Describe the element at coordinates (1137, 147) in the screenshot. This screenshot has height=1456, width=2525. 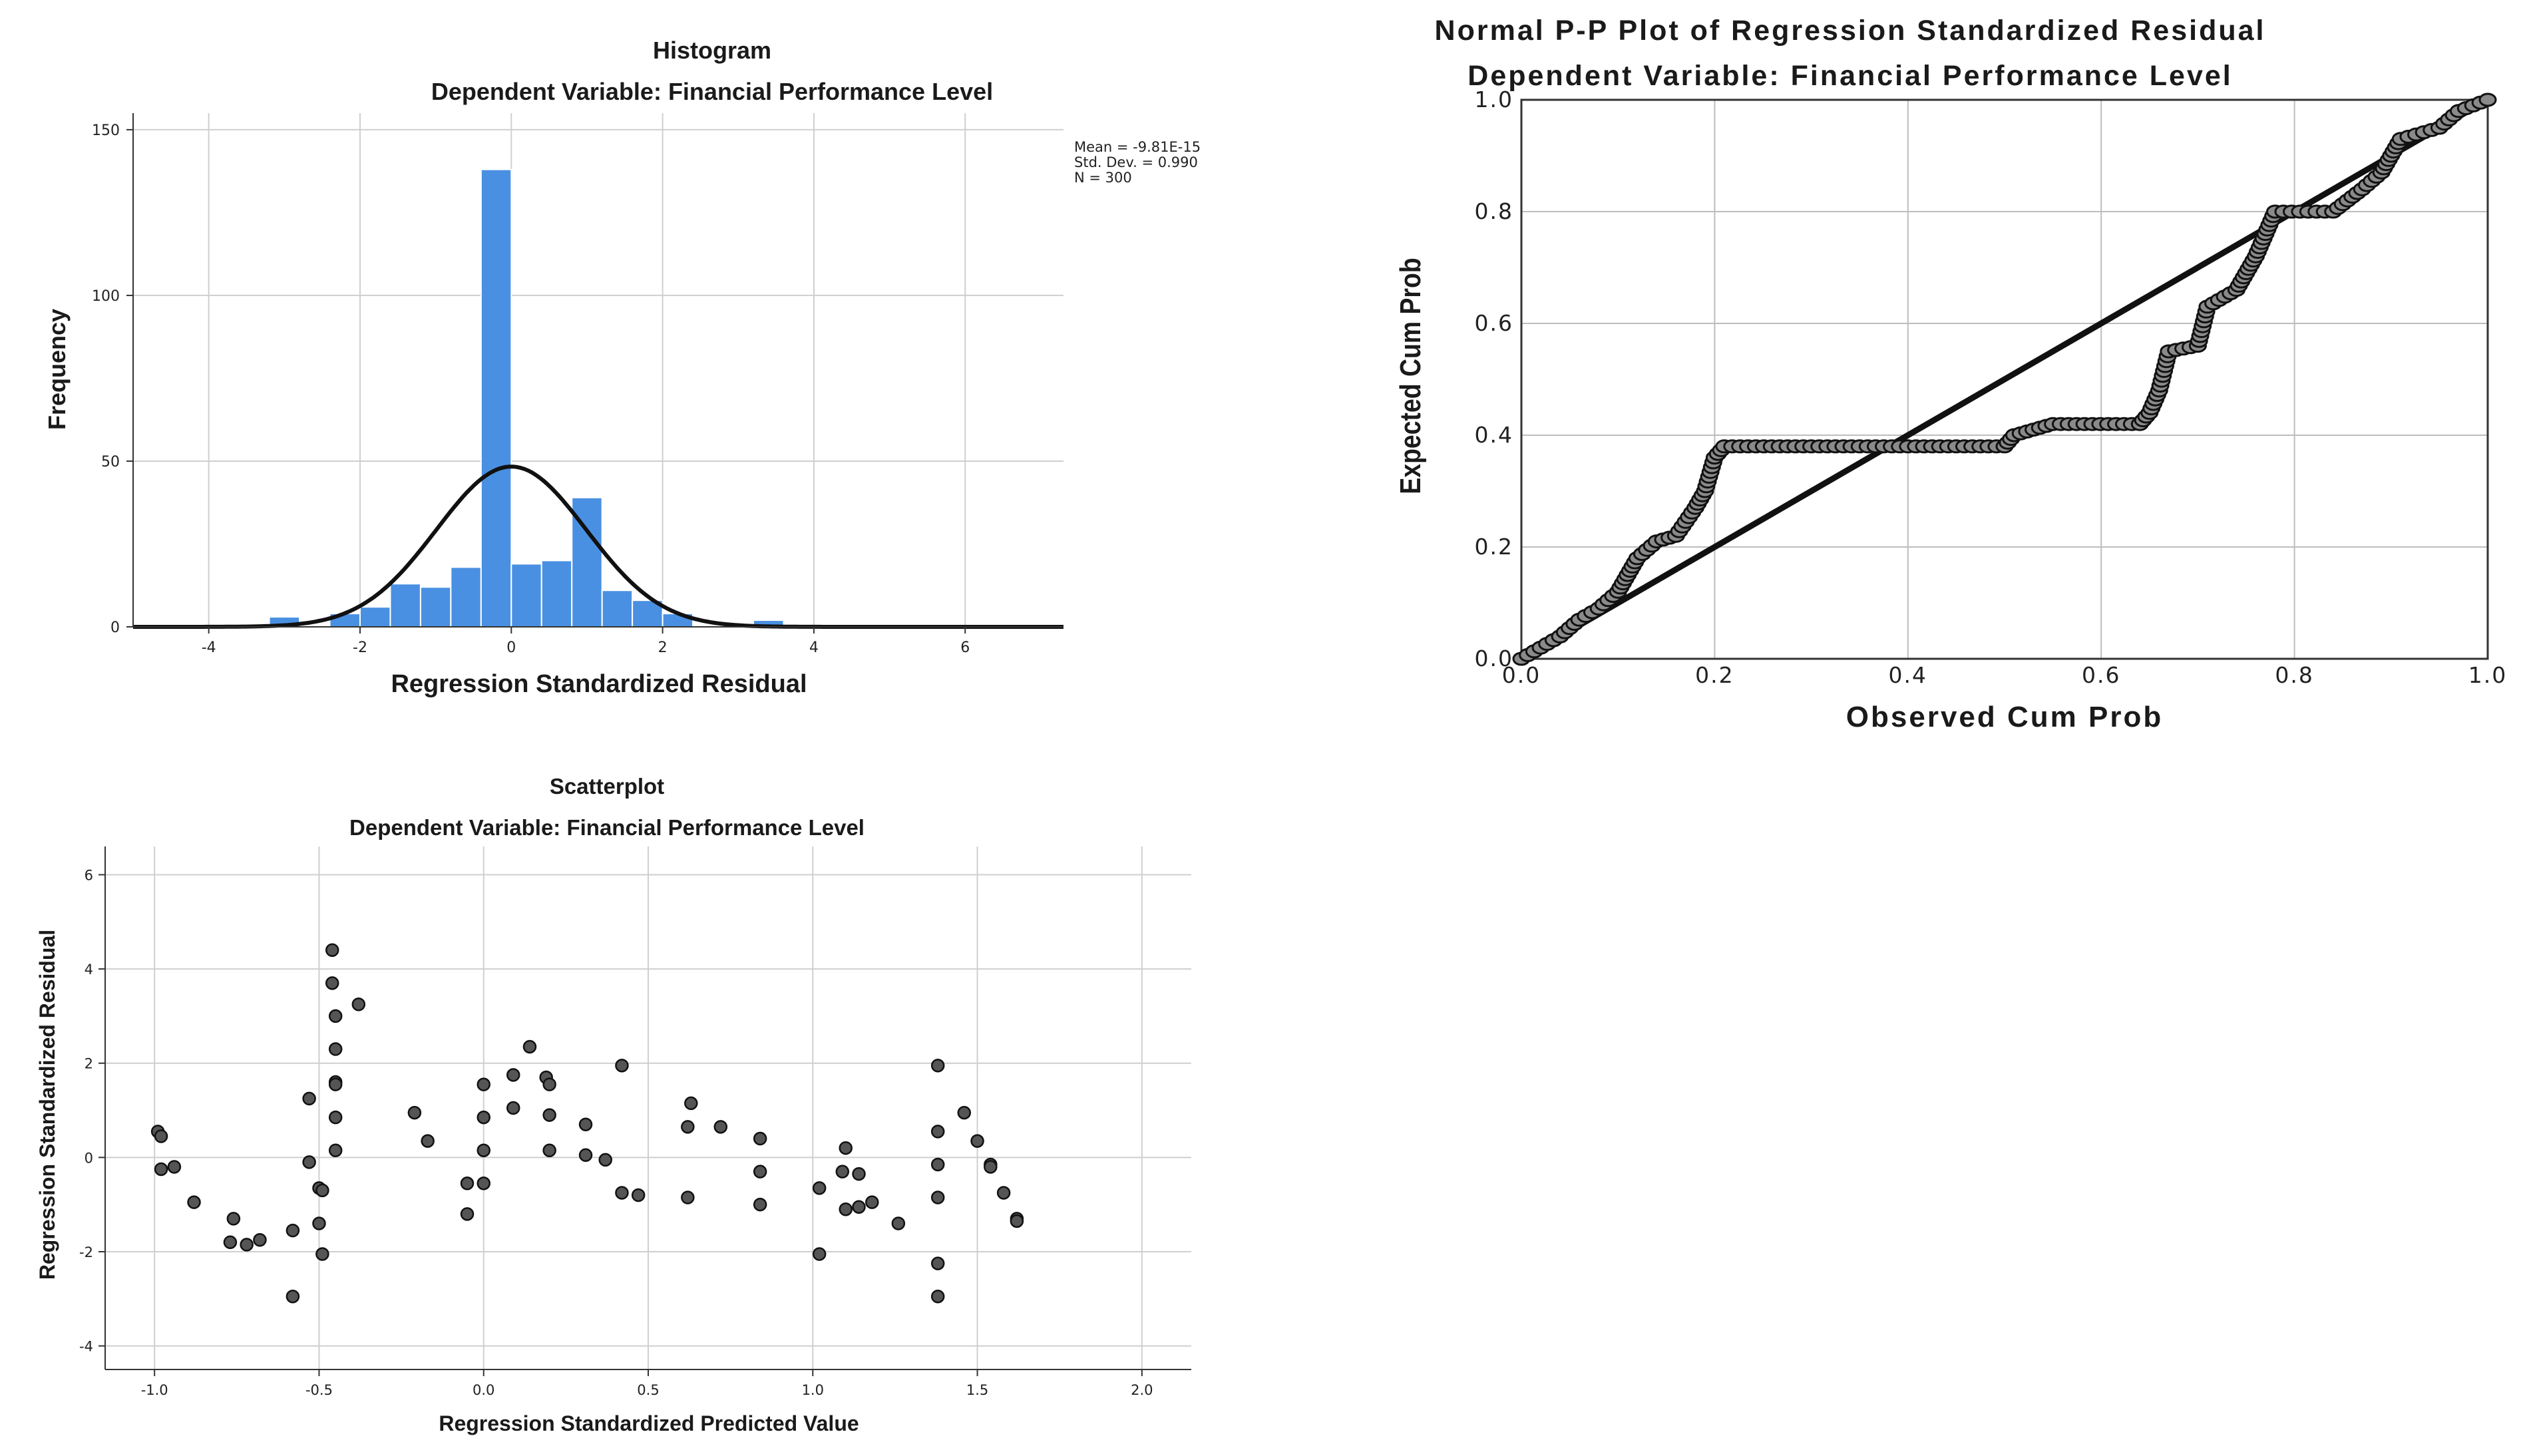
I see `histogram-stat-mean: Mean = -9.81E-15` at that location.